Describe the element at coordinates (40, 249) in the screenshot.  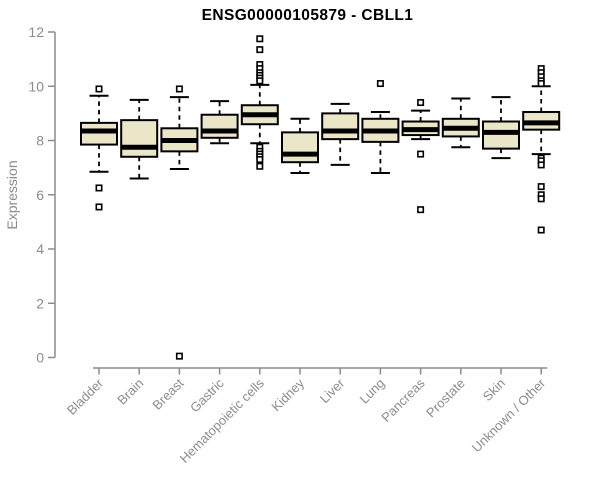
I see `y-tick-label: 4` at that location.